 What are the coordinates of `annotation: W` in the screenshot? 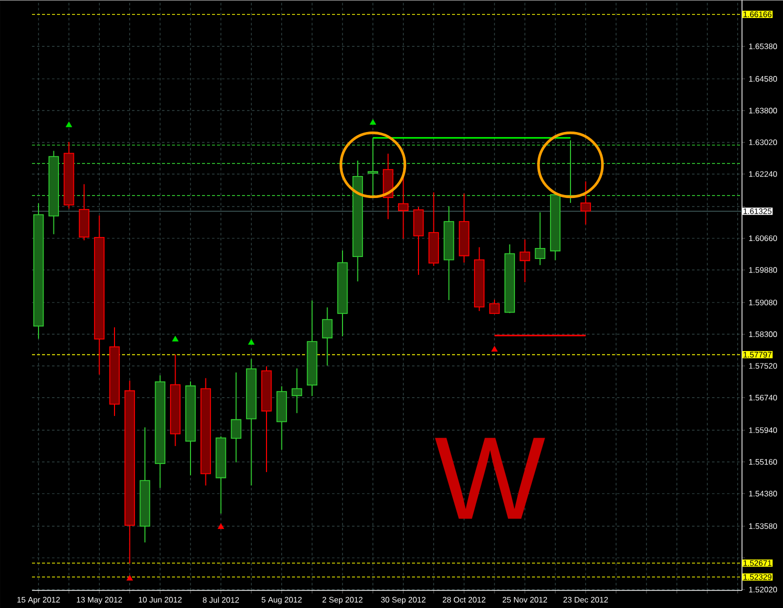 It's located at (490, 478).